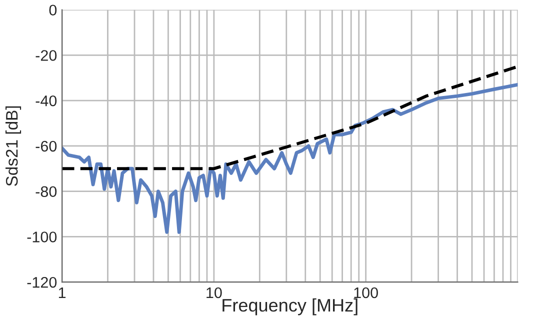 The width and height of the screenshot is (549, 328). I want to click on y-tick-label: -20, so click(46, 55).